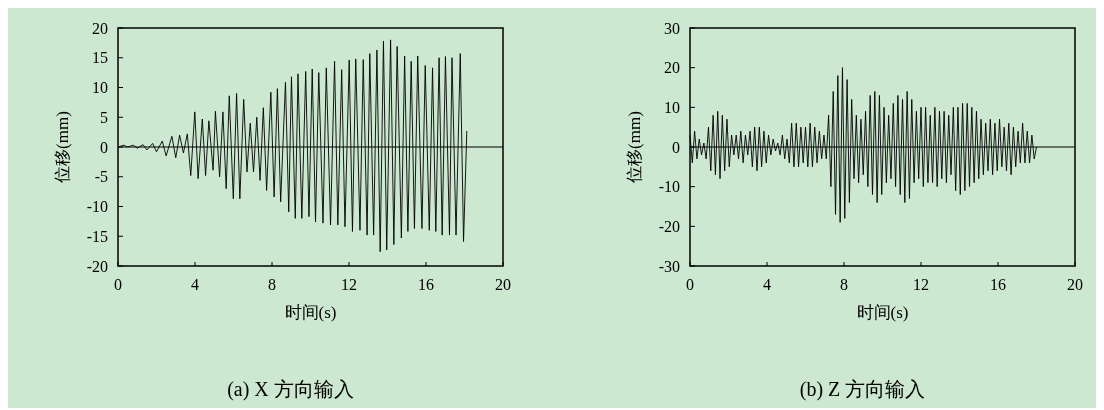  Describe the element at coordinates (104, 117) in the screenshot. I see `y-tick-label: 5` at that location.